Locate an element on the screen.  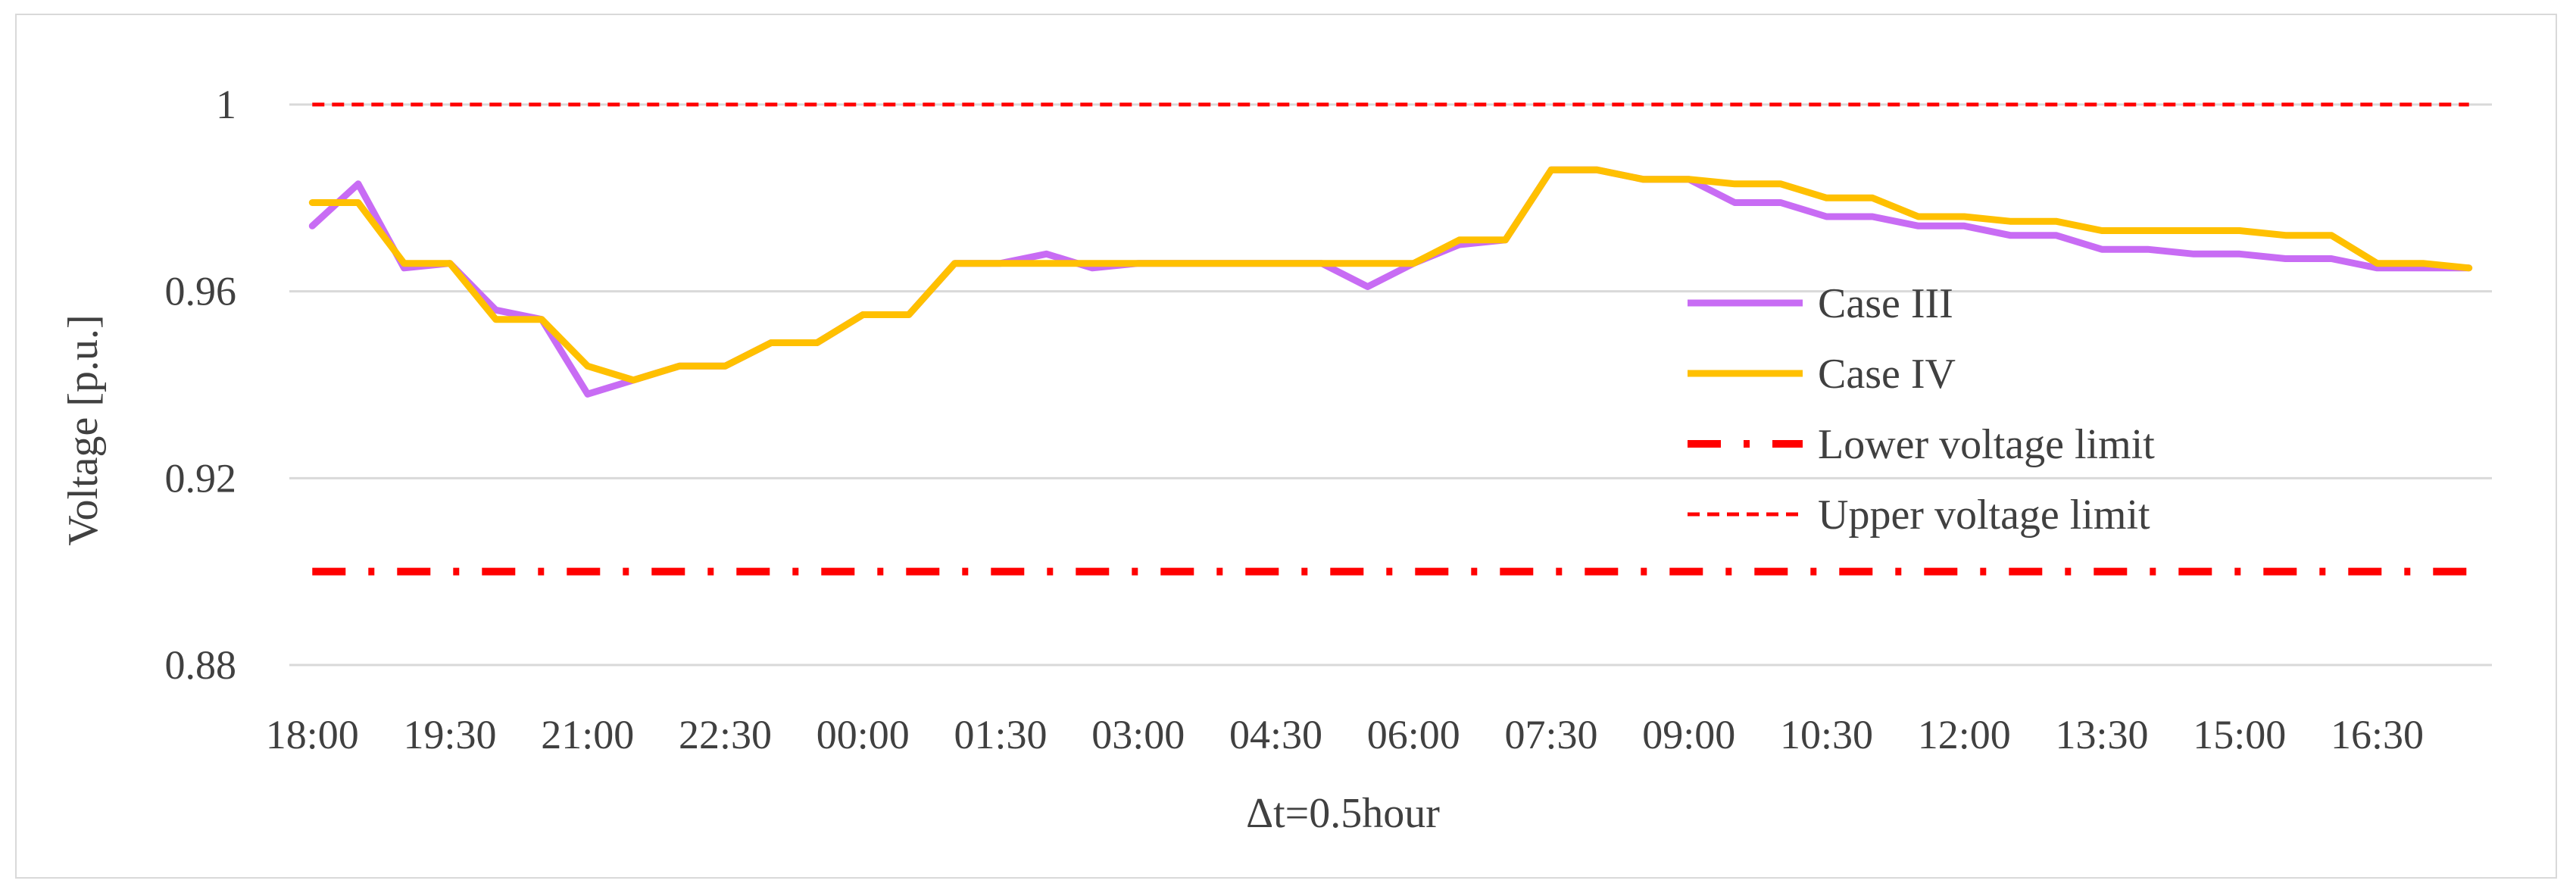
x-tick-label: 15:00 is located at coordinates (2240, 735).